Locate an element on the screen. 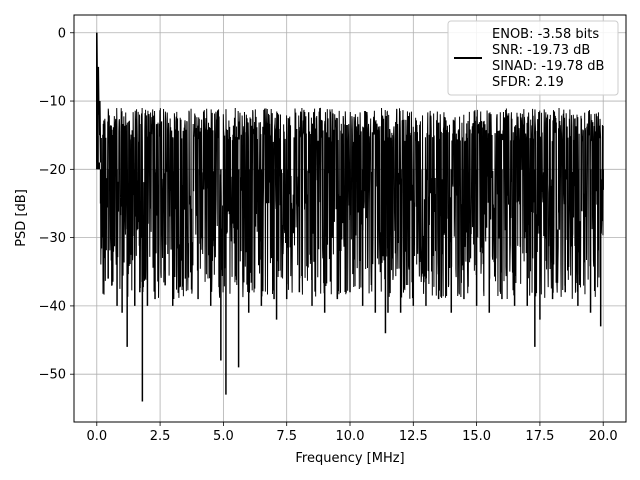 This screenshot has width=640, height=480. y-tick-label: −30 is located at coordinates (52, 238).